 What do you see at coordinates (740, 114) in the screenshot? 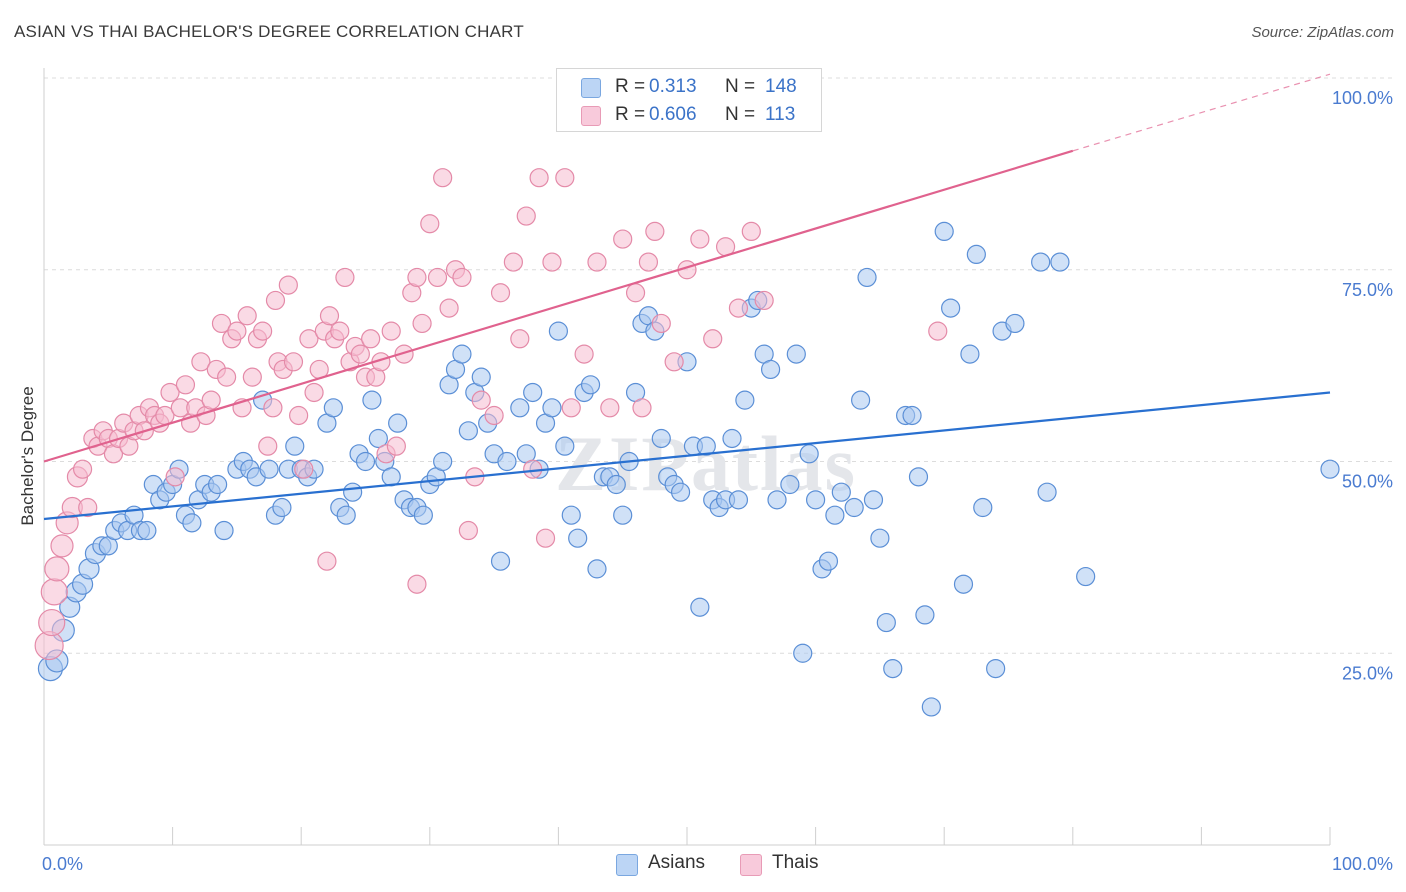
I see `n-label: N =` at bounding box center [740, 114].